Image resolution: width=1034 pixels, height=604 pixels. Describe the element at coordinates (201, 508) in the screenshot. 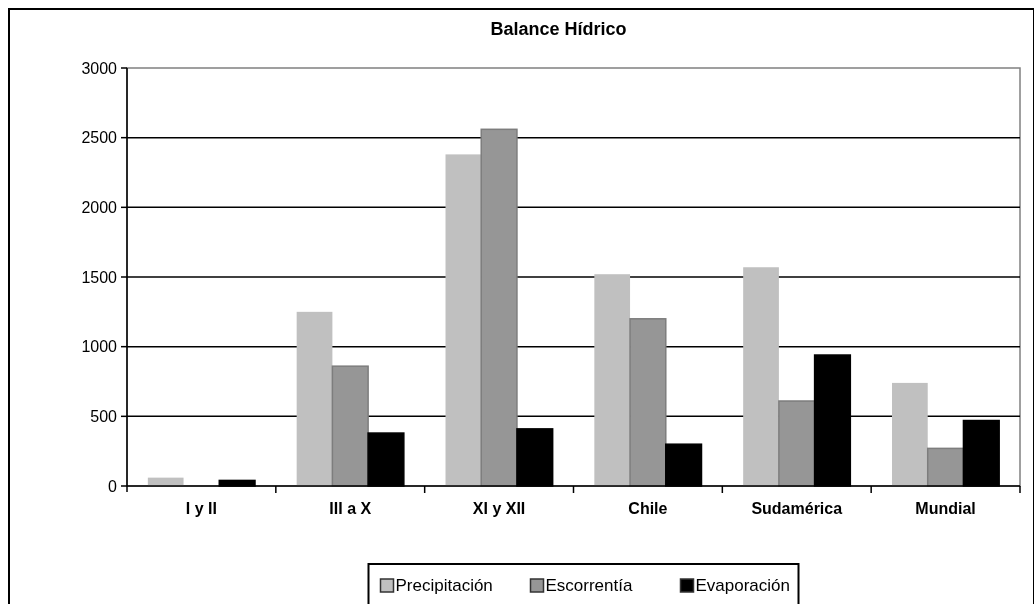

I see `x-tick-label: I y II` at that location.